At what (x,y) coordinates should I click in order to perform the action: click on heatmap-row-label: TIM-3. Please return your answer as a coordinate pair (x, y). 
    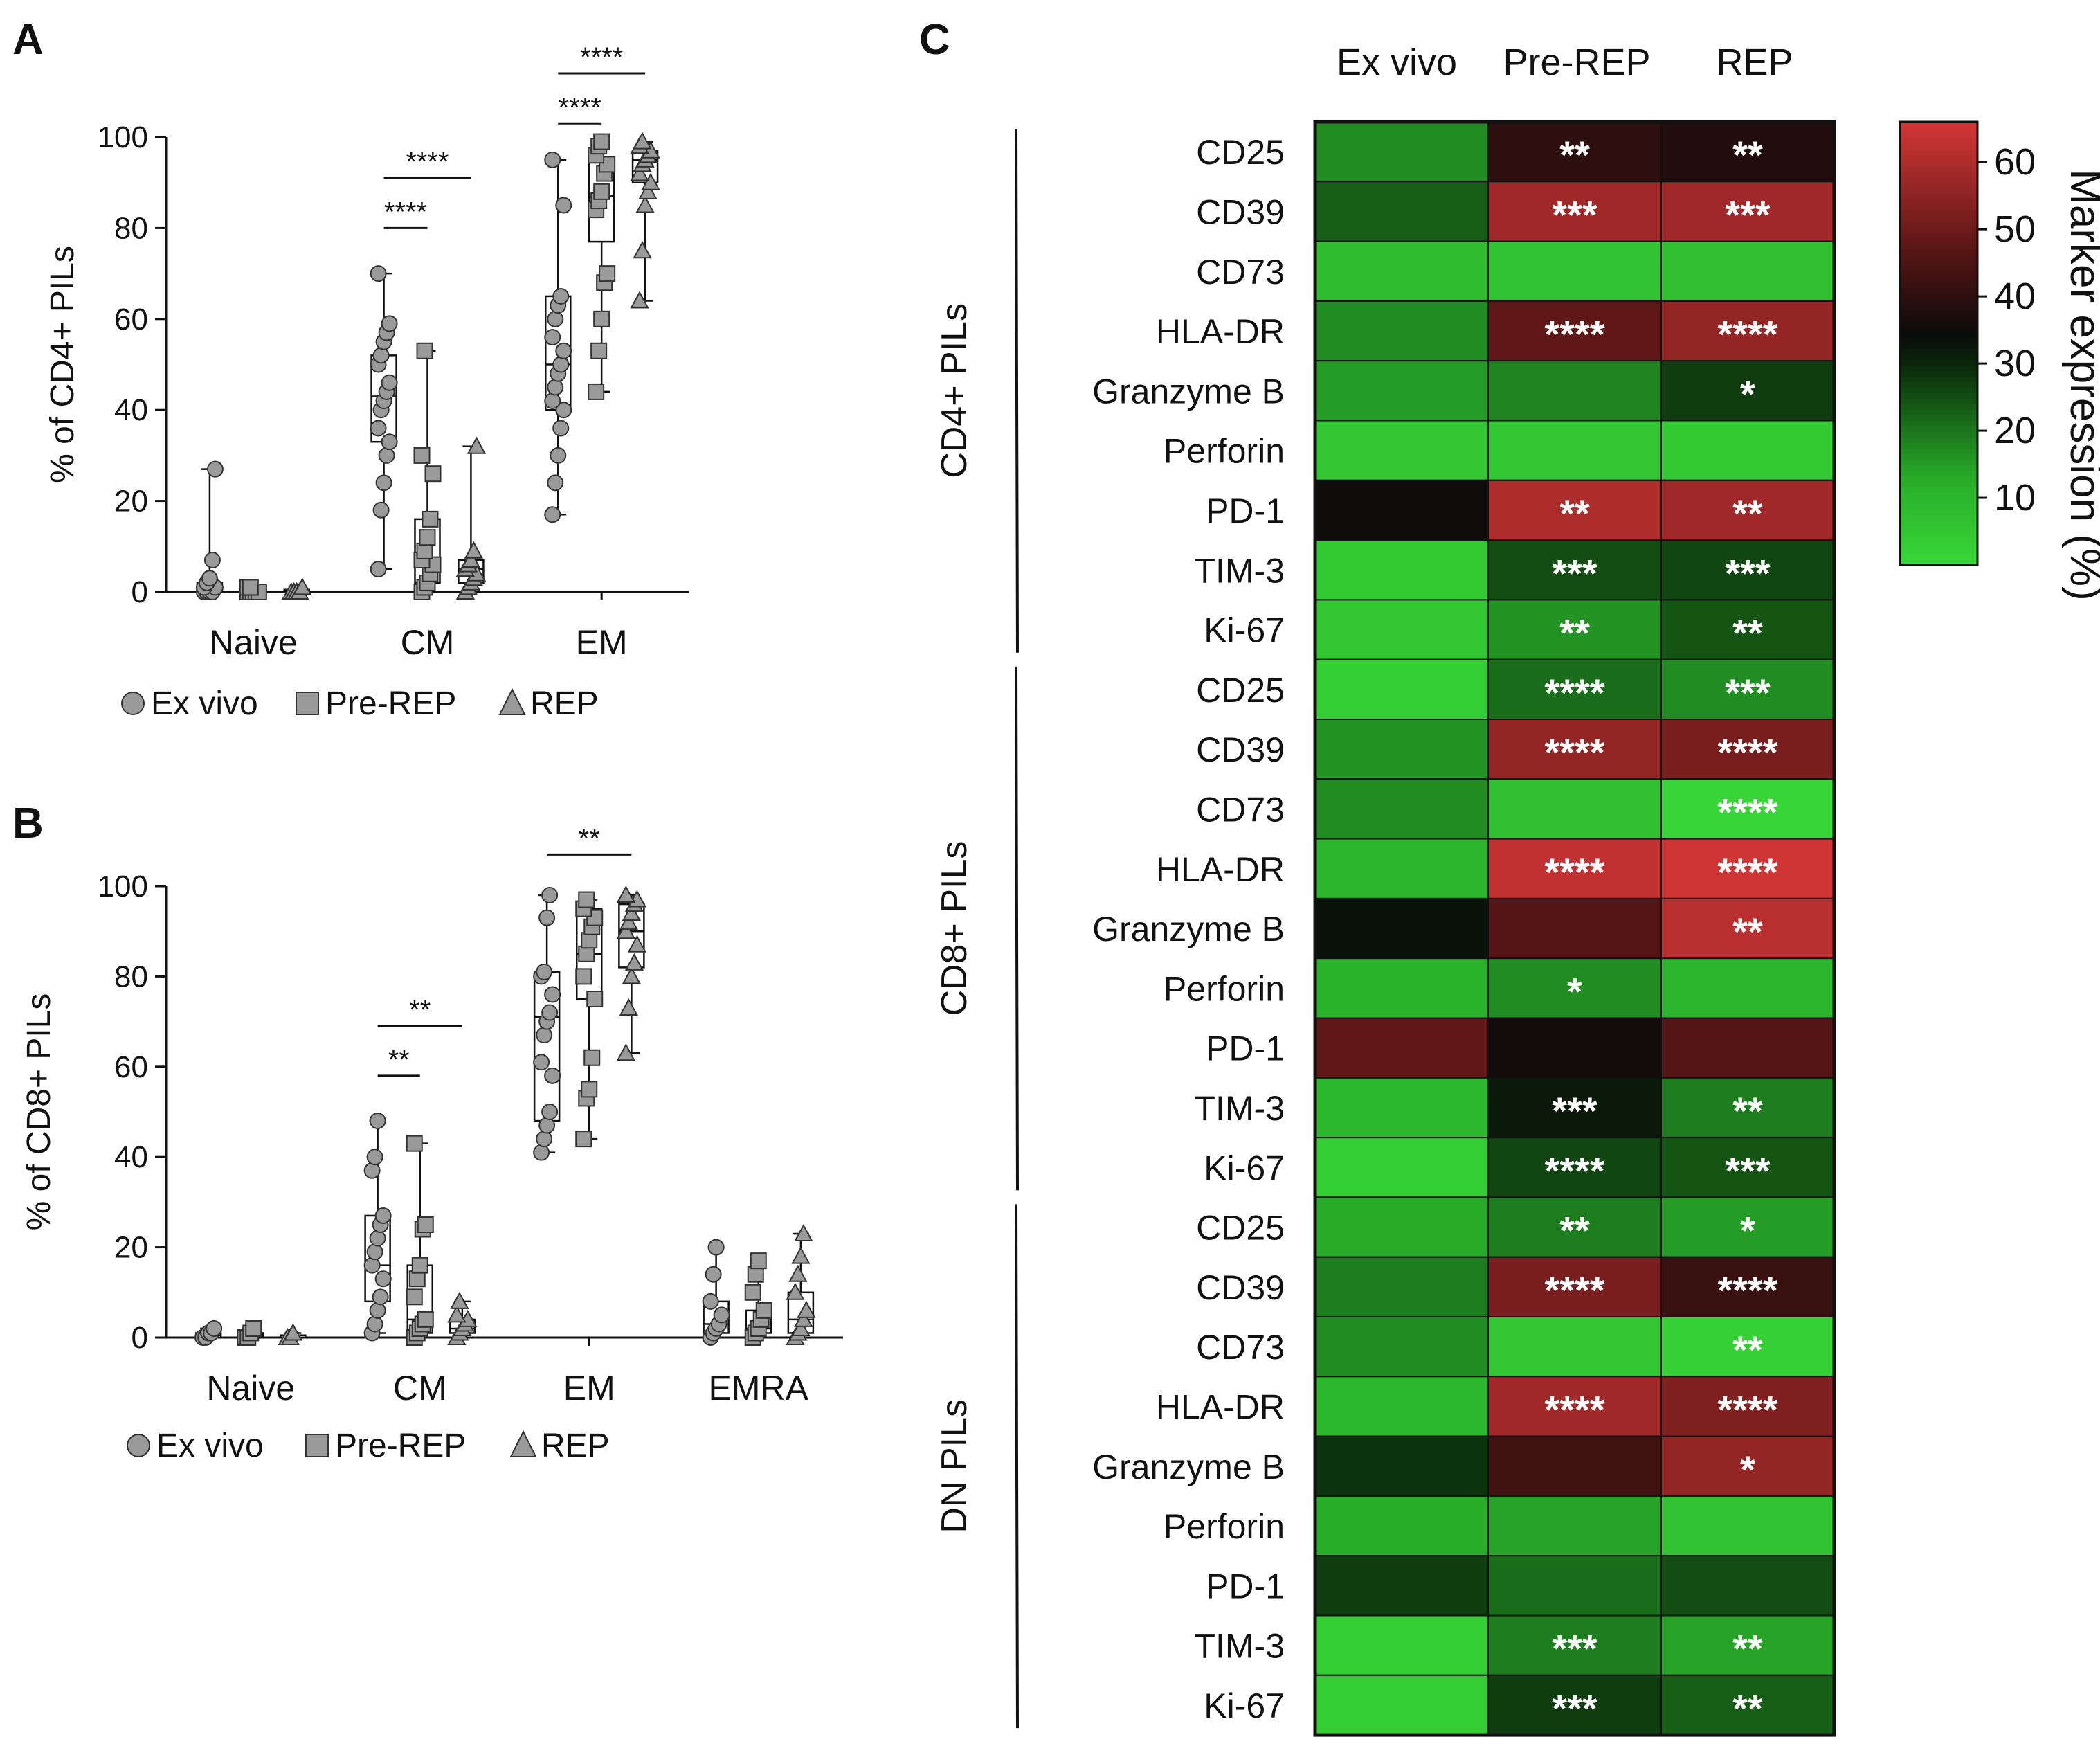
    Looking at the image, I should click on (1239, 1108).